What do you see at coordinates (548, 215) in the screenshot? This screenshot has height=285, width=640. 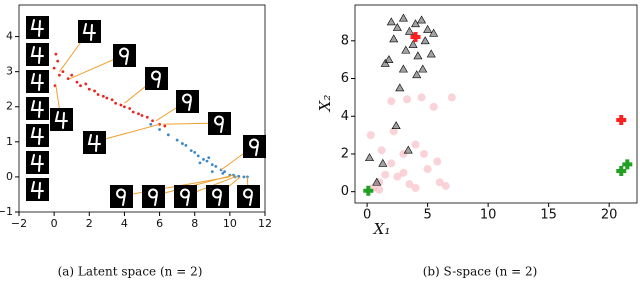 I see `x-tick-label: 15` at bounding box center [548, 215].